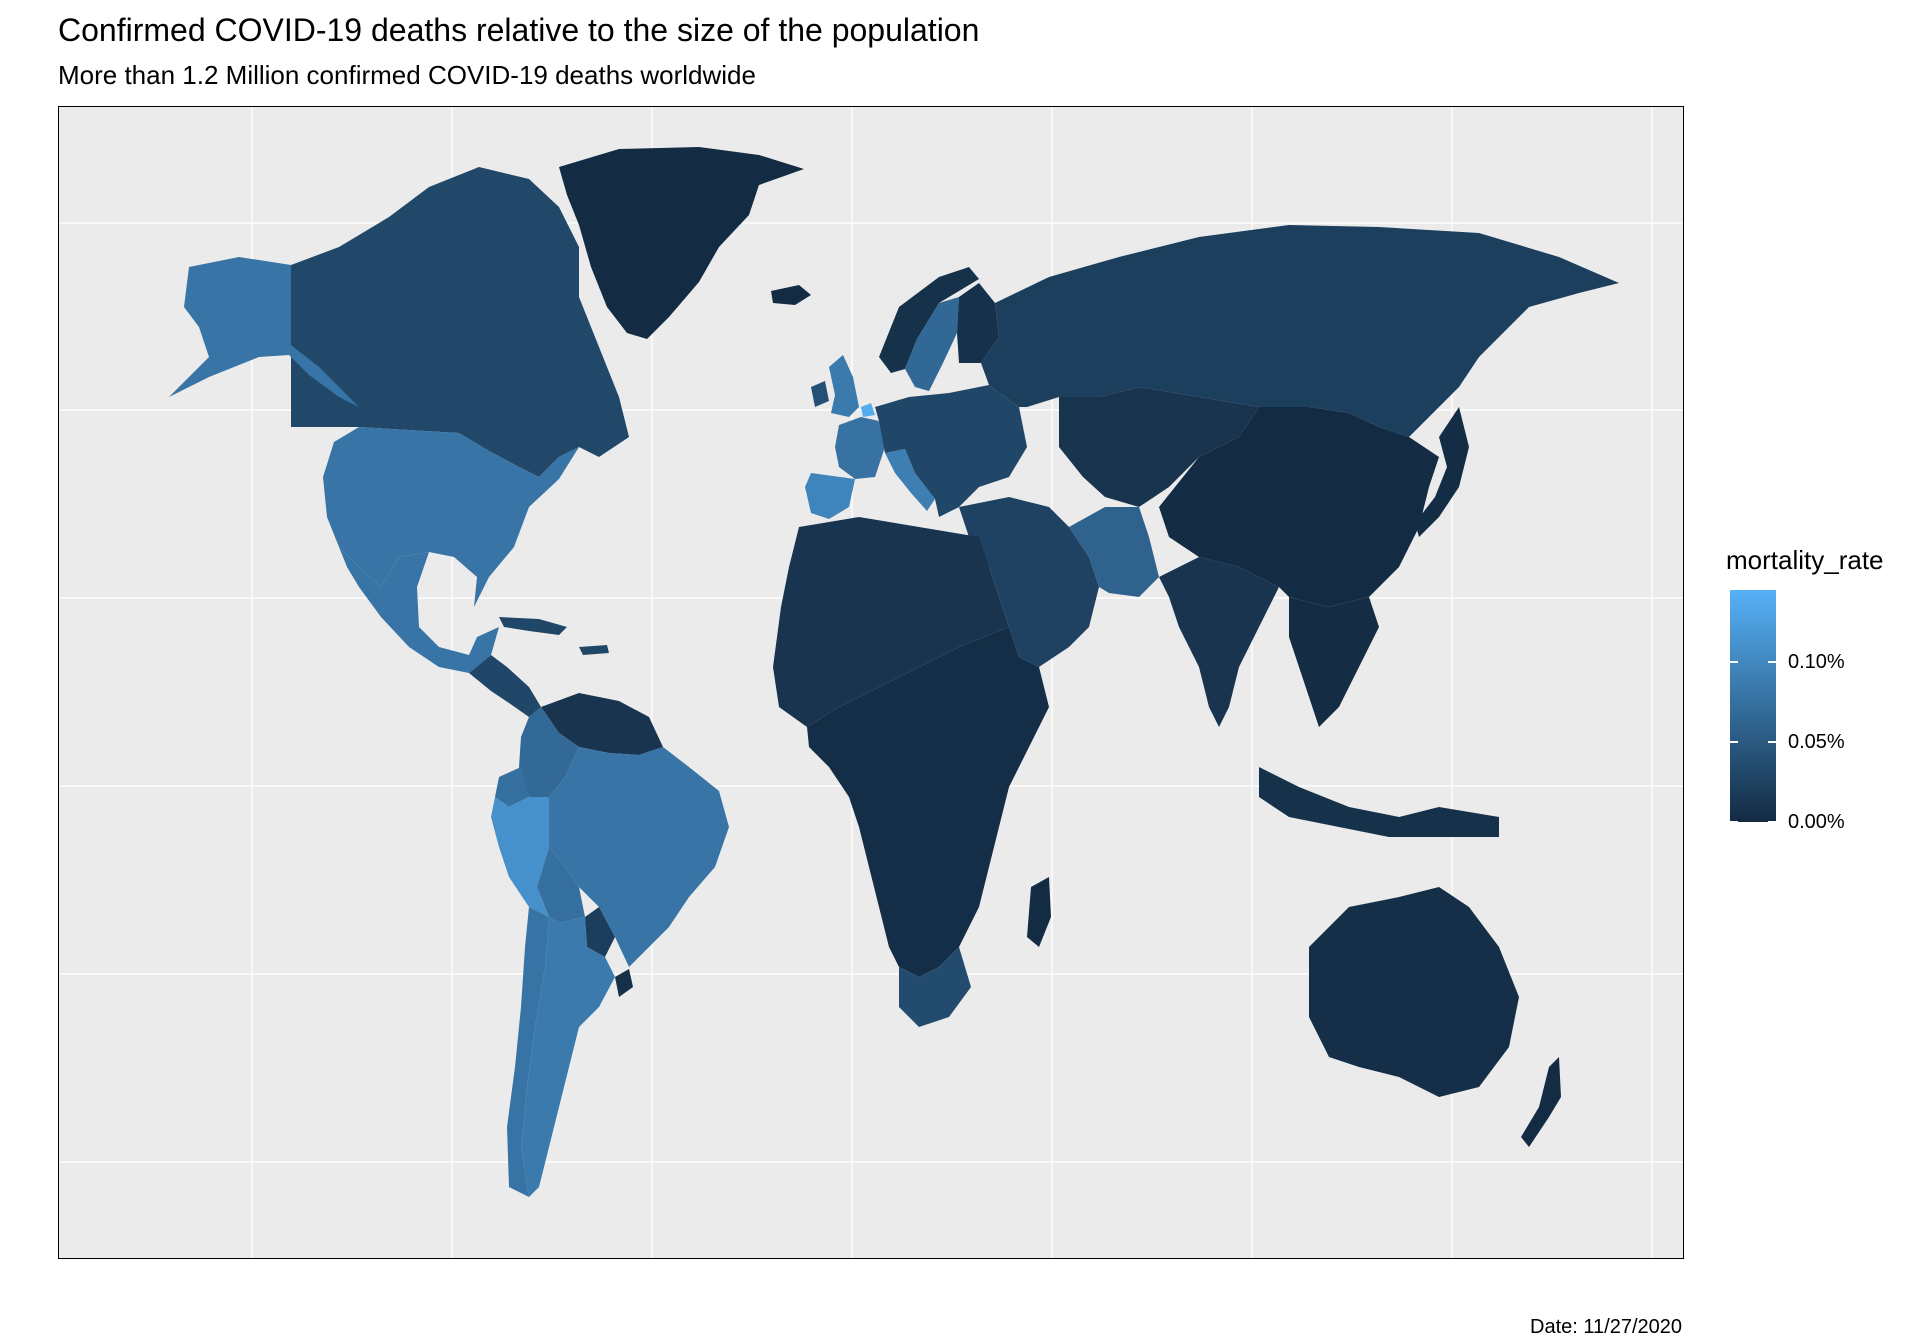 The image size is (1920, 1344). Describe the element at coordinates (264, 332) in the screenshot. I see `region-alaska` at that location.